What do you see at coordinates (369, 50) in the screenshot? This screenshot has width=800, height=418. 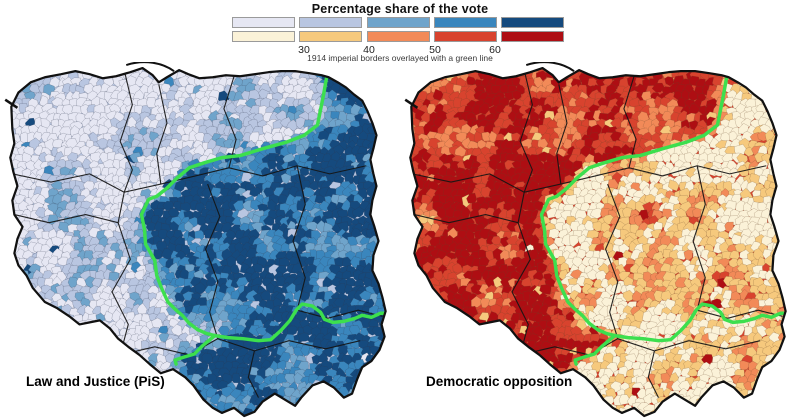 I see `legend-tick-40: 40` at bounding box center [369, 50].